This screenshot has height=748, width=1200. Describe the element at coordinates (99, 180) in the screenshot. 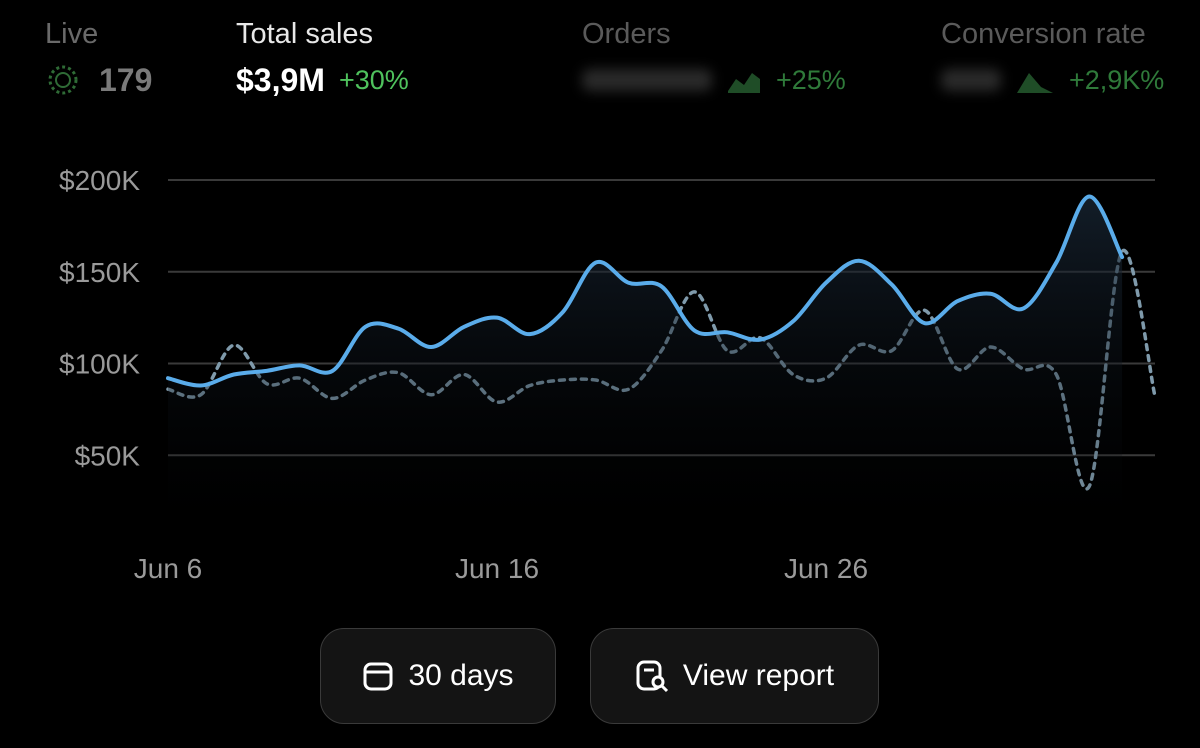

I see `y-tick-label: $200K` at that location.